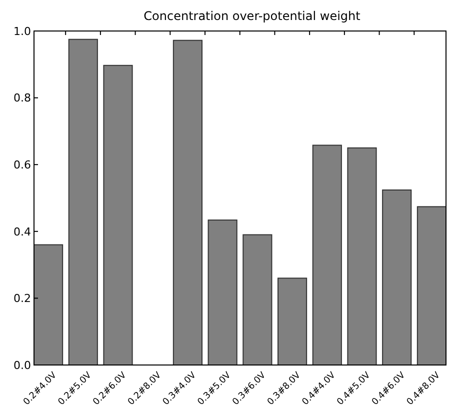 Image resolution: width=459 pixels, height=415 pixels. What do you see at coordinates (22, 365) in the screenshot?
I see `y-tick-label: 0.0` at bounding box center [22, 365].